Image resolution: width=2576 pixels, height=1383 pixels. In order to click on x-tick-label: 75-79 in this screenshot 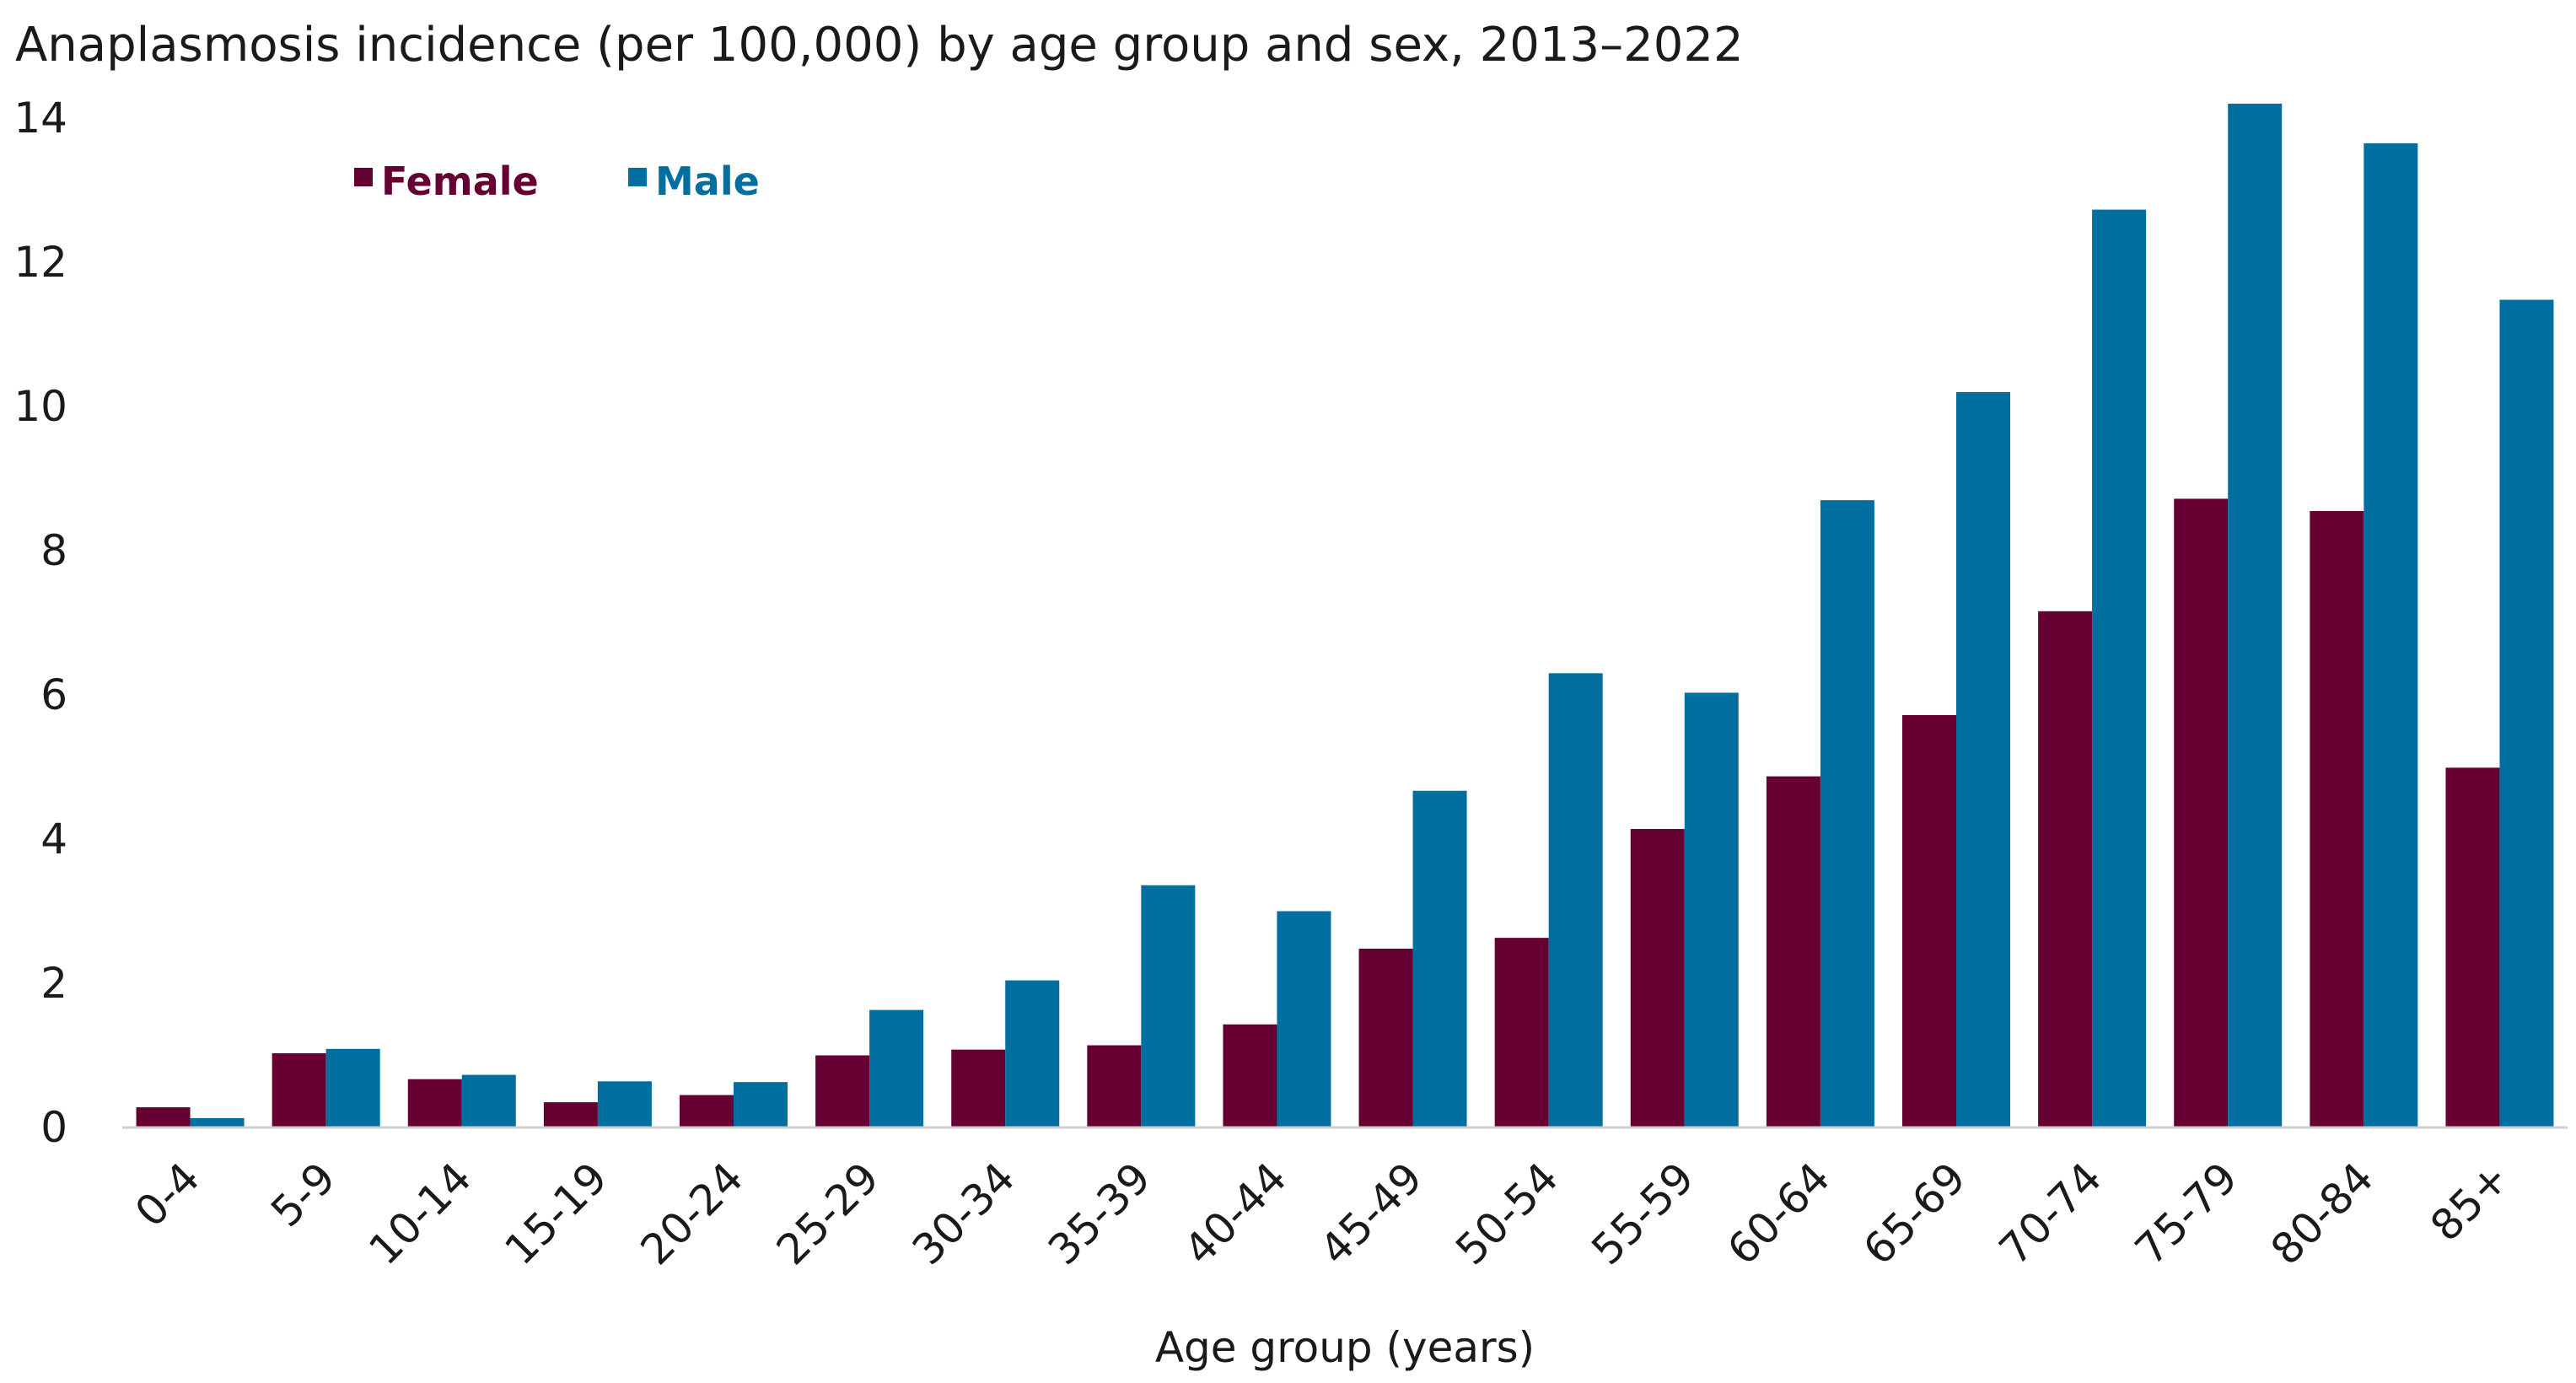, I will do `click(2186, 1213)`.